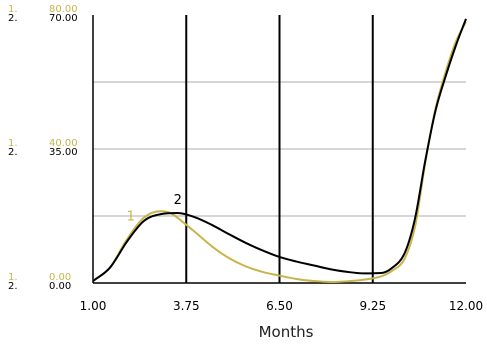 The width and height of the screenshot is (487, 346). I want to click on y-scale-2-mid-value: 35.00, so click(63, 152).